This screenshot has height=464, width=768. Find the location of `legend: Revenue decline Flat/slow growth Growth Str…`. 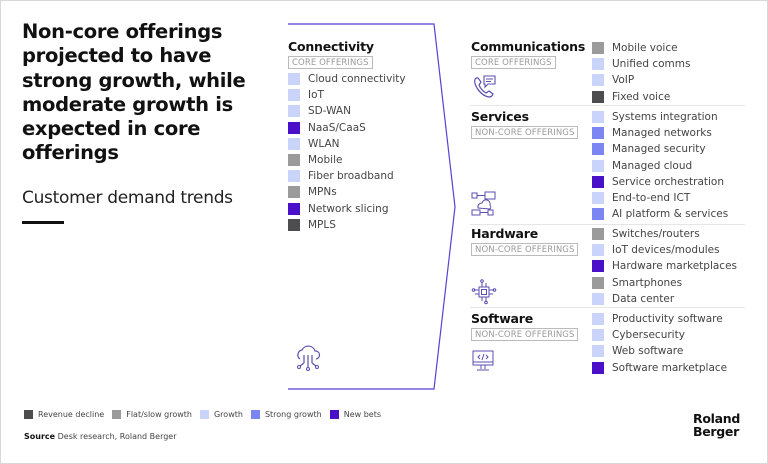

legend: Revenue decline Flat/slow growth Growth Str… is located at coordinates (206, 414).